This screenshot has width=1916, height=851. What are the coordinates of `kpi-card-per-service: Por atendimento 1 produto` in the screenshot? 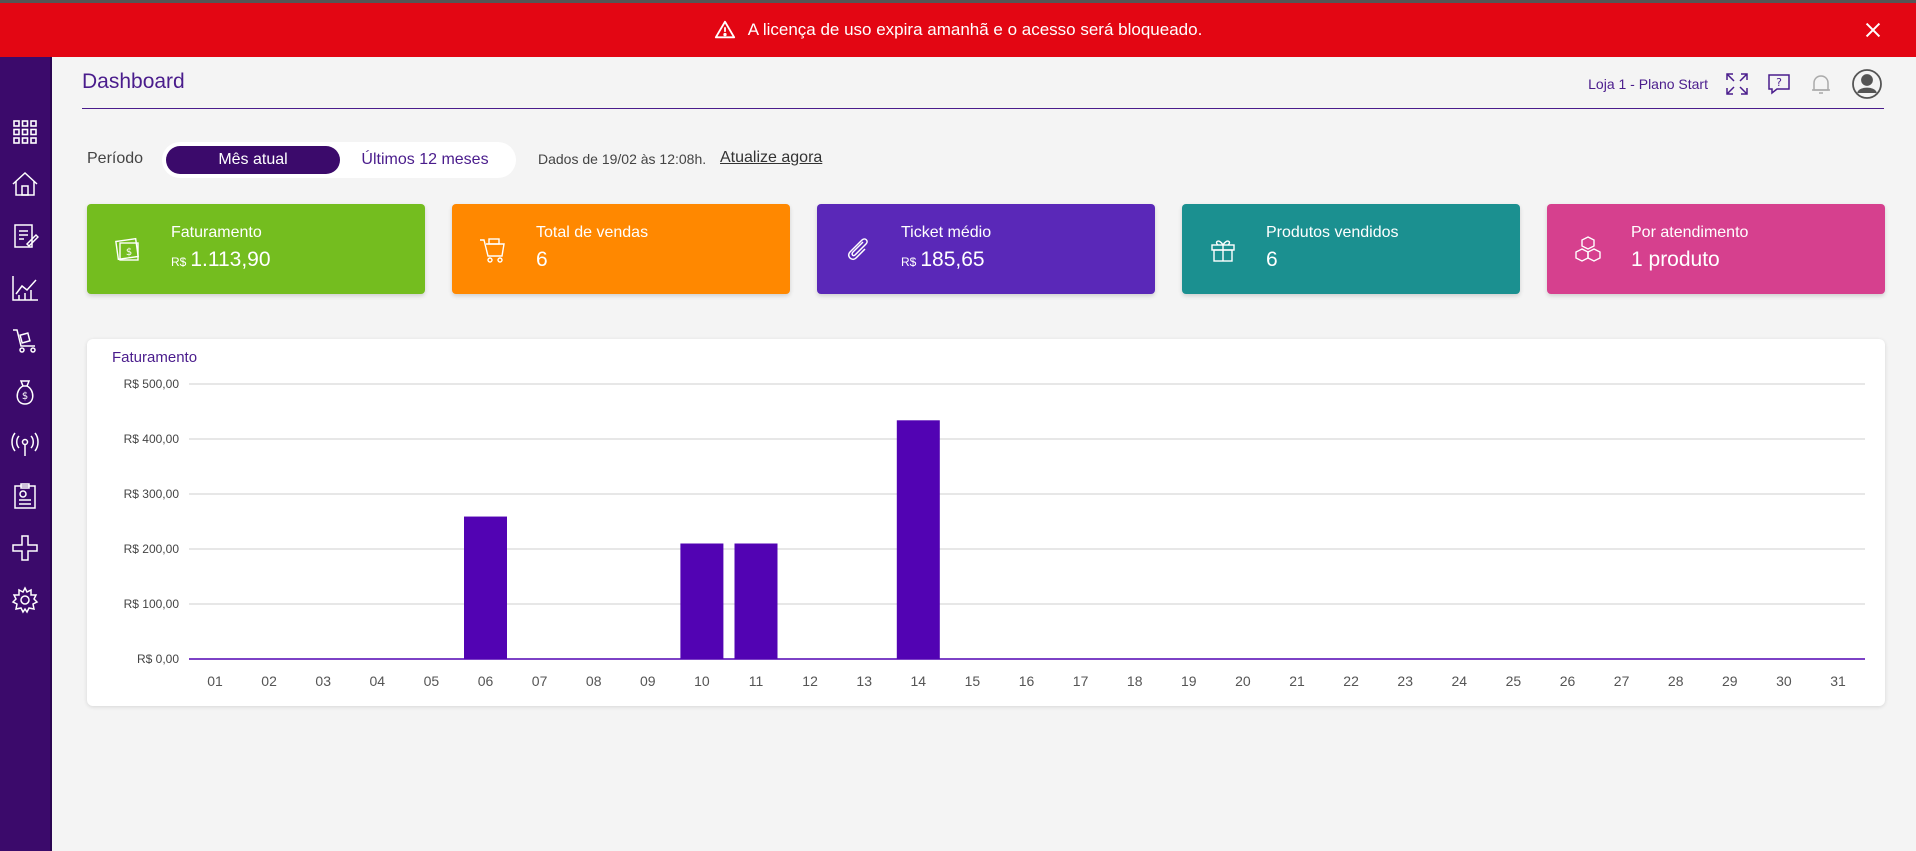 It's located at (1716, 249).